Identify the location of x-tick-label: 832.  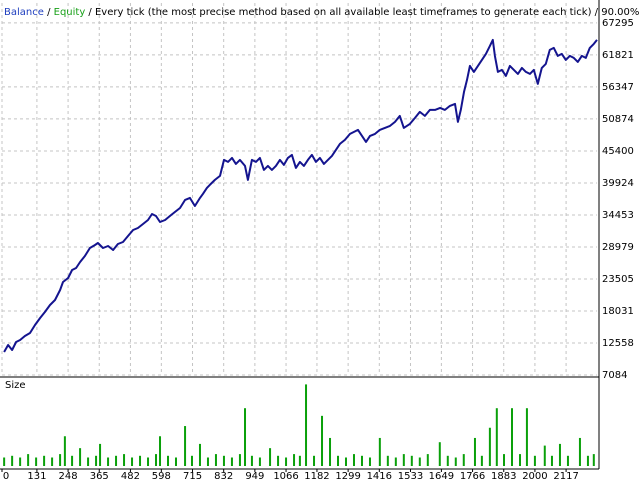
(223, 475).